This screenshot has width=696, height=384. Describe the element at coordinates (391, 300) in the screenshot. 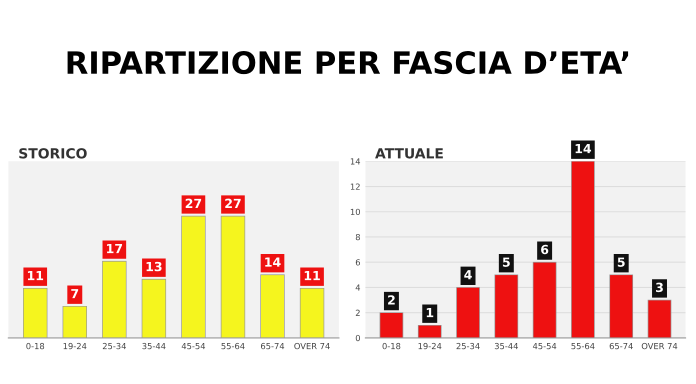

I see `data-label: 2` at that location.